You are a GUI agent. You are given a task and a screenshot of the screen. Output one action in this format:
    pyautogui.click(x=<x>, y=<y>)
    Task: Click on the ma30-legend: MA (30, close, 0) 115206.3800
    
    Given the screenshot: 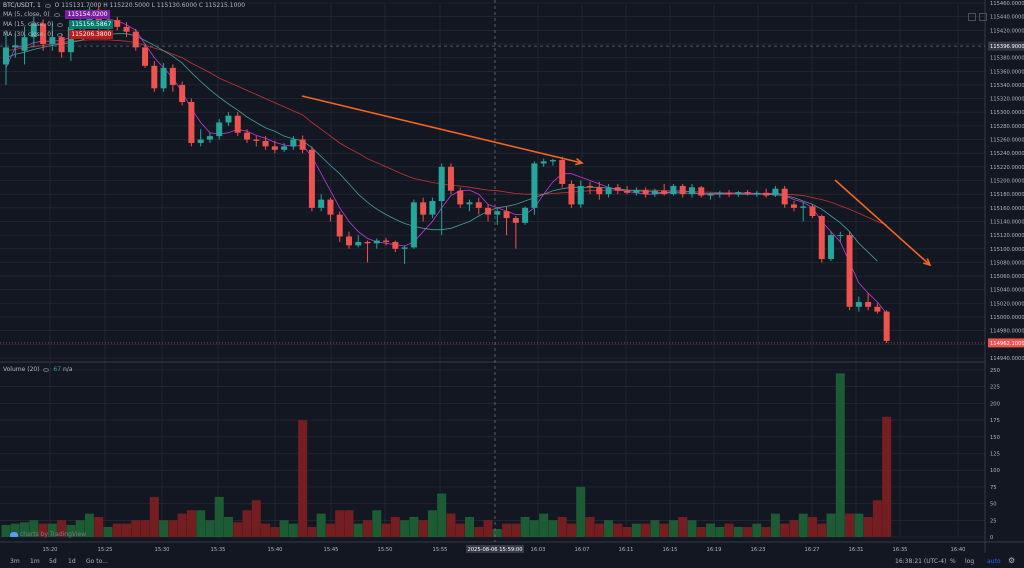 What is the action you would take?
    pyautogui.click(x=58, y=34)
    